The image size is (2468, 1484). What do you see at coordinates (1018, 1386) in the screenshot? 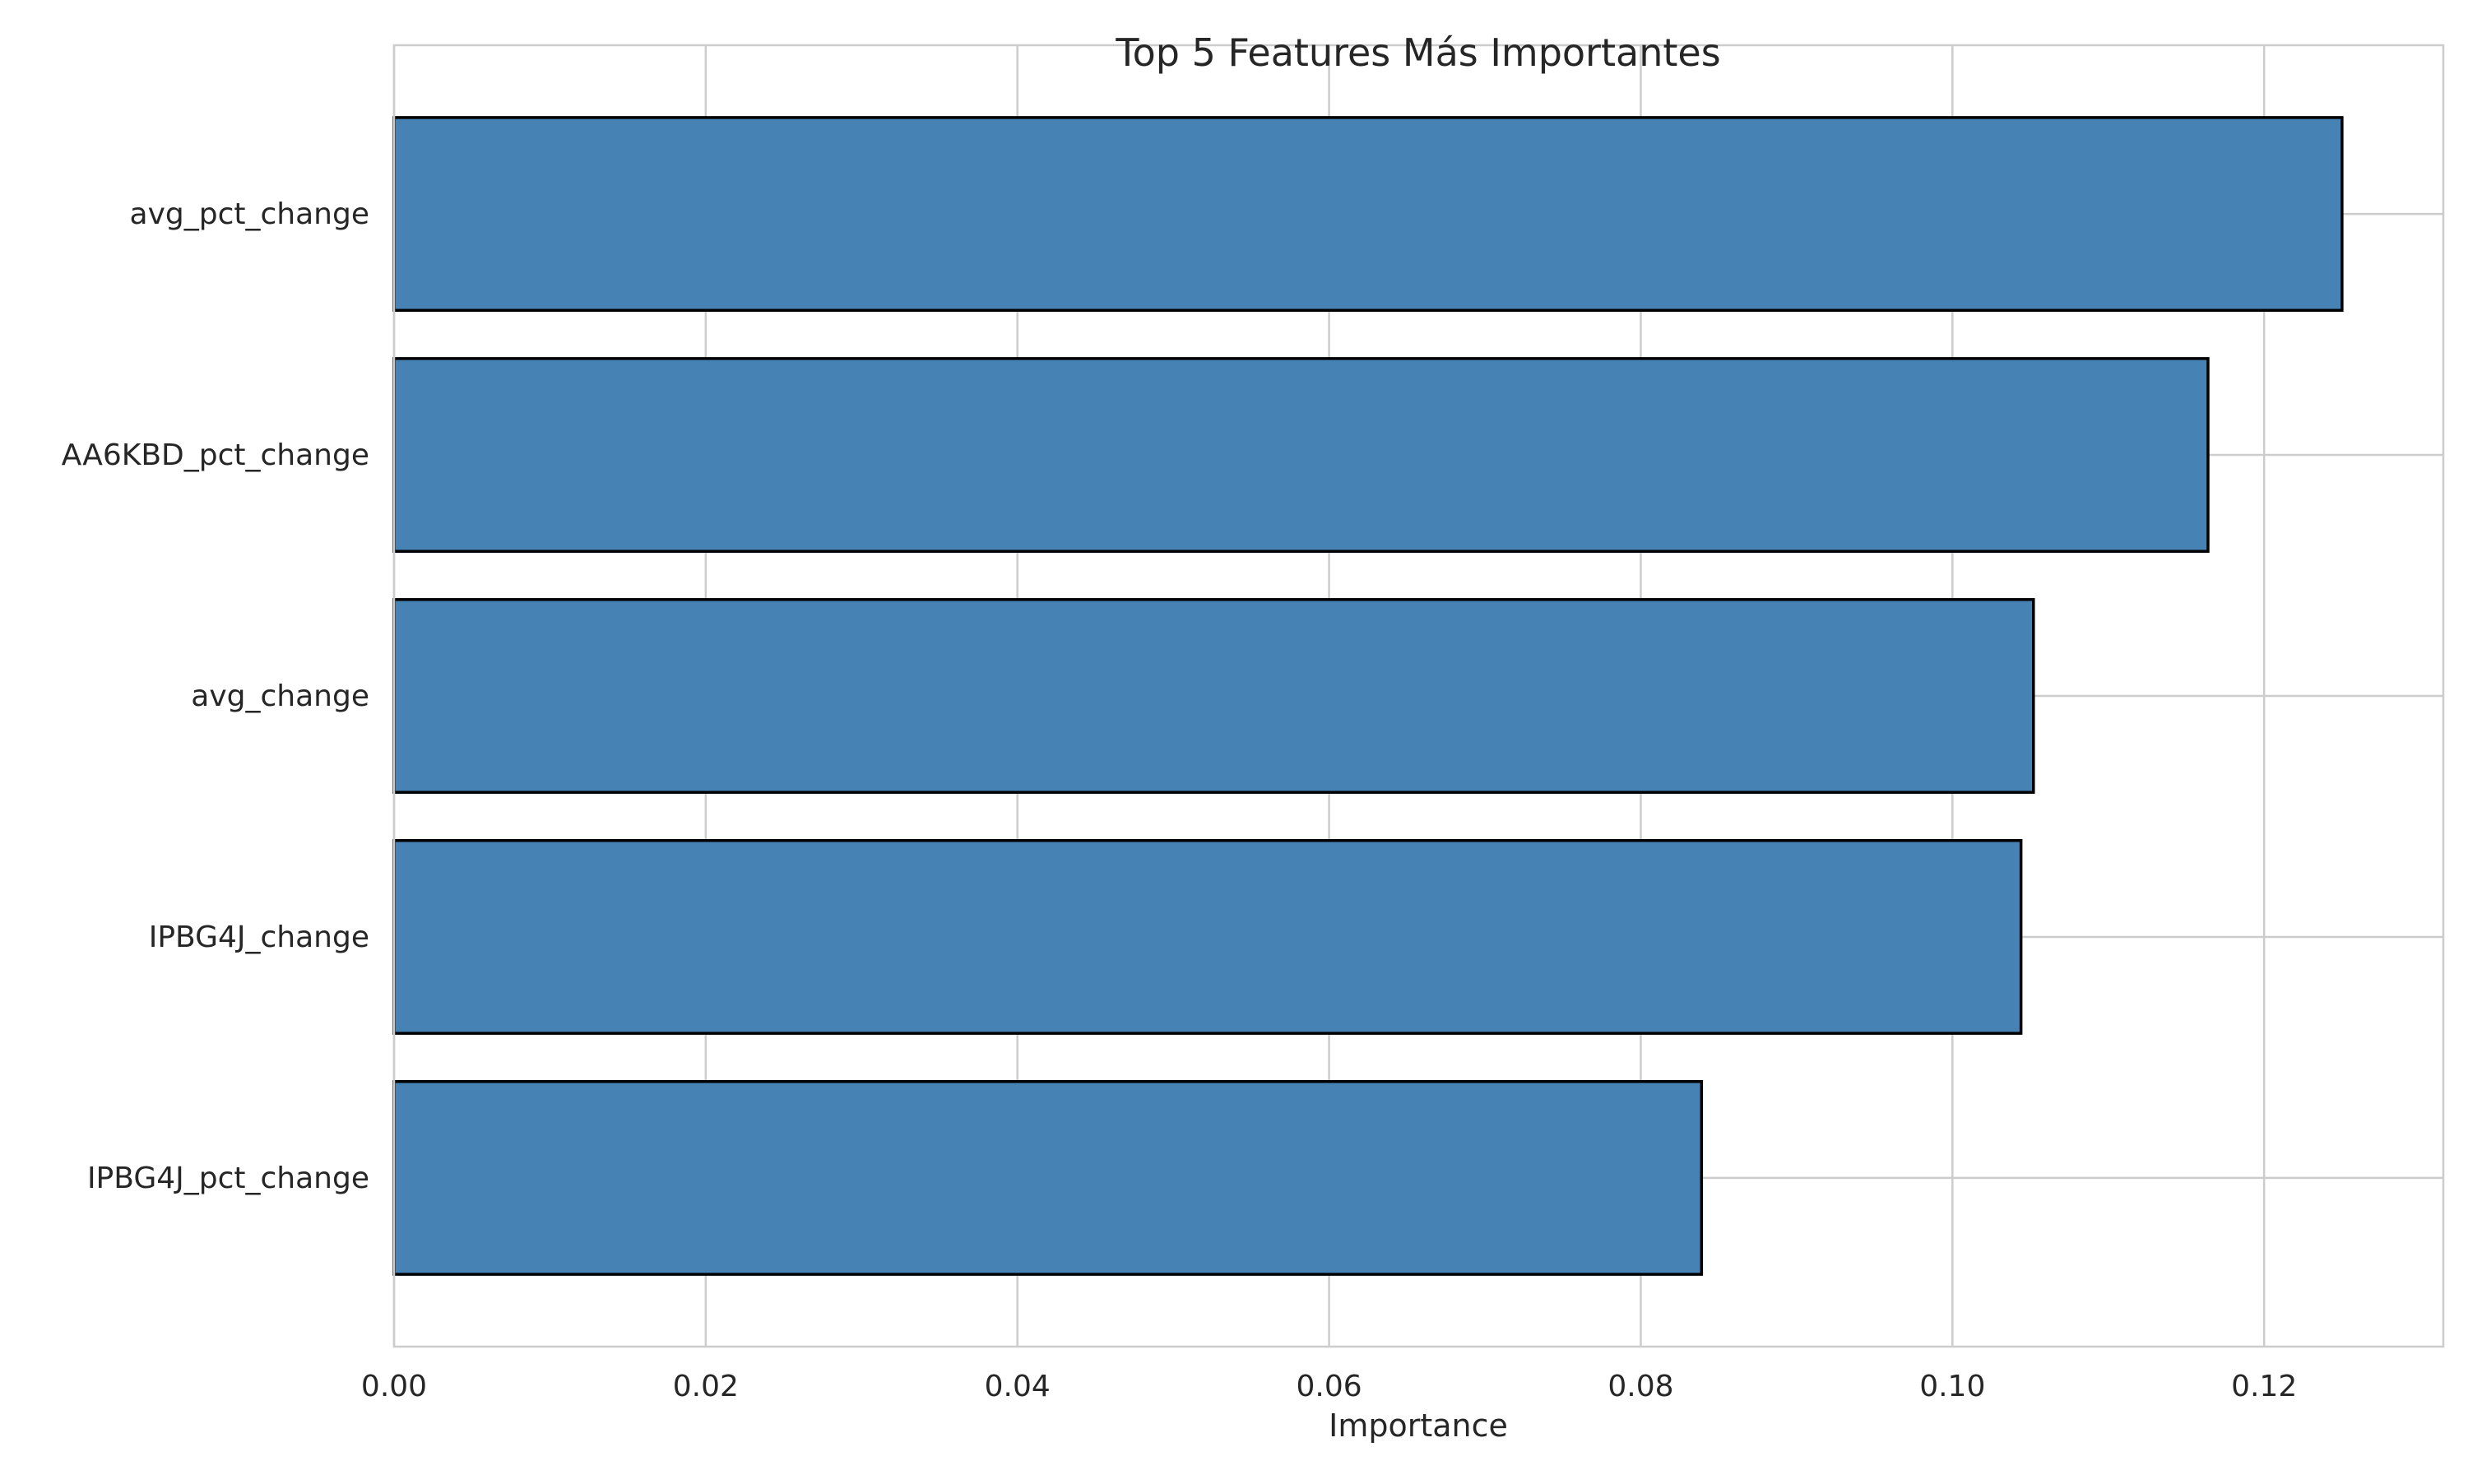
I see `x-tick-label-2: 0.04` at bounding box center [1018, 1386].